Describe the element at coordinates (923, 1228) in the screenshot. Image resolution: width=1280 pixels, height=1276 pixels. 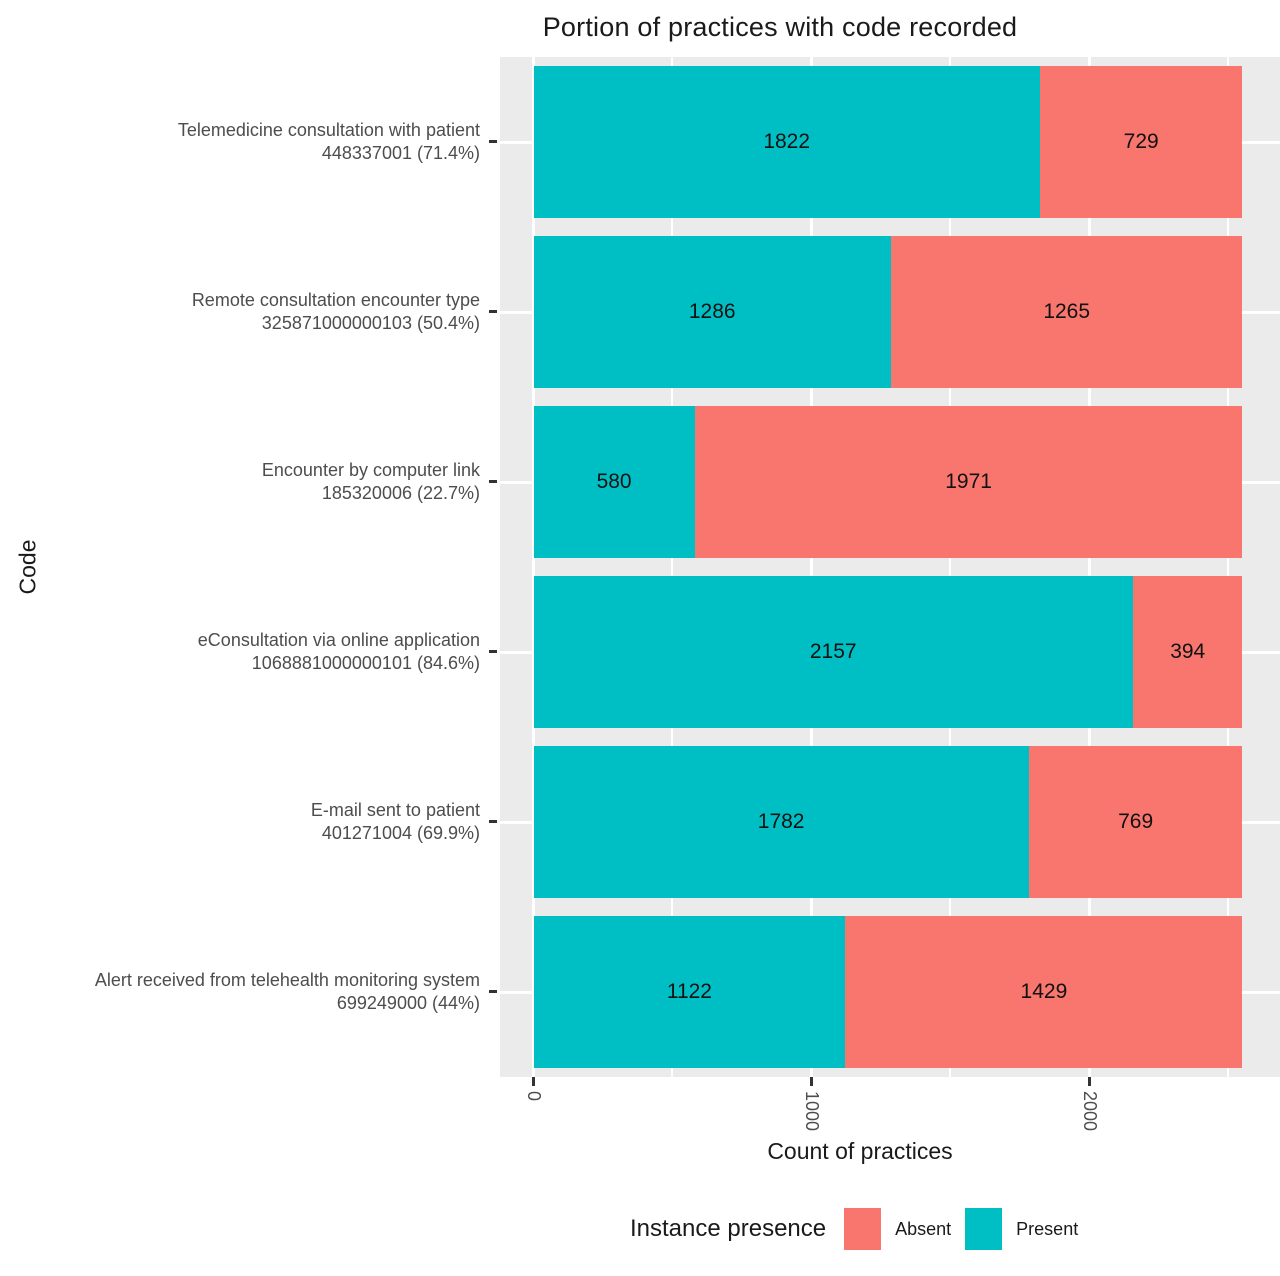
I see `legend-label: Absent` at that location.